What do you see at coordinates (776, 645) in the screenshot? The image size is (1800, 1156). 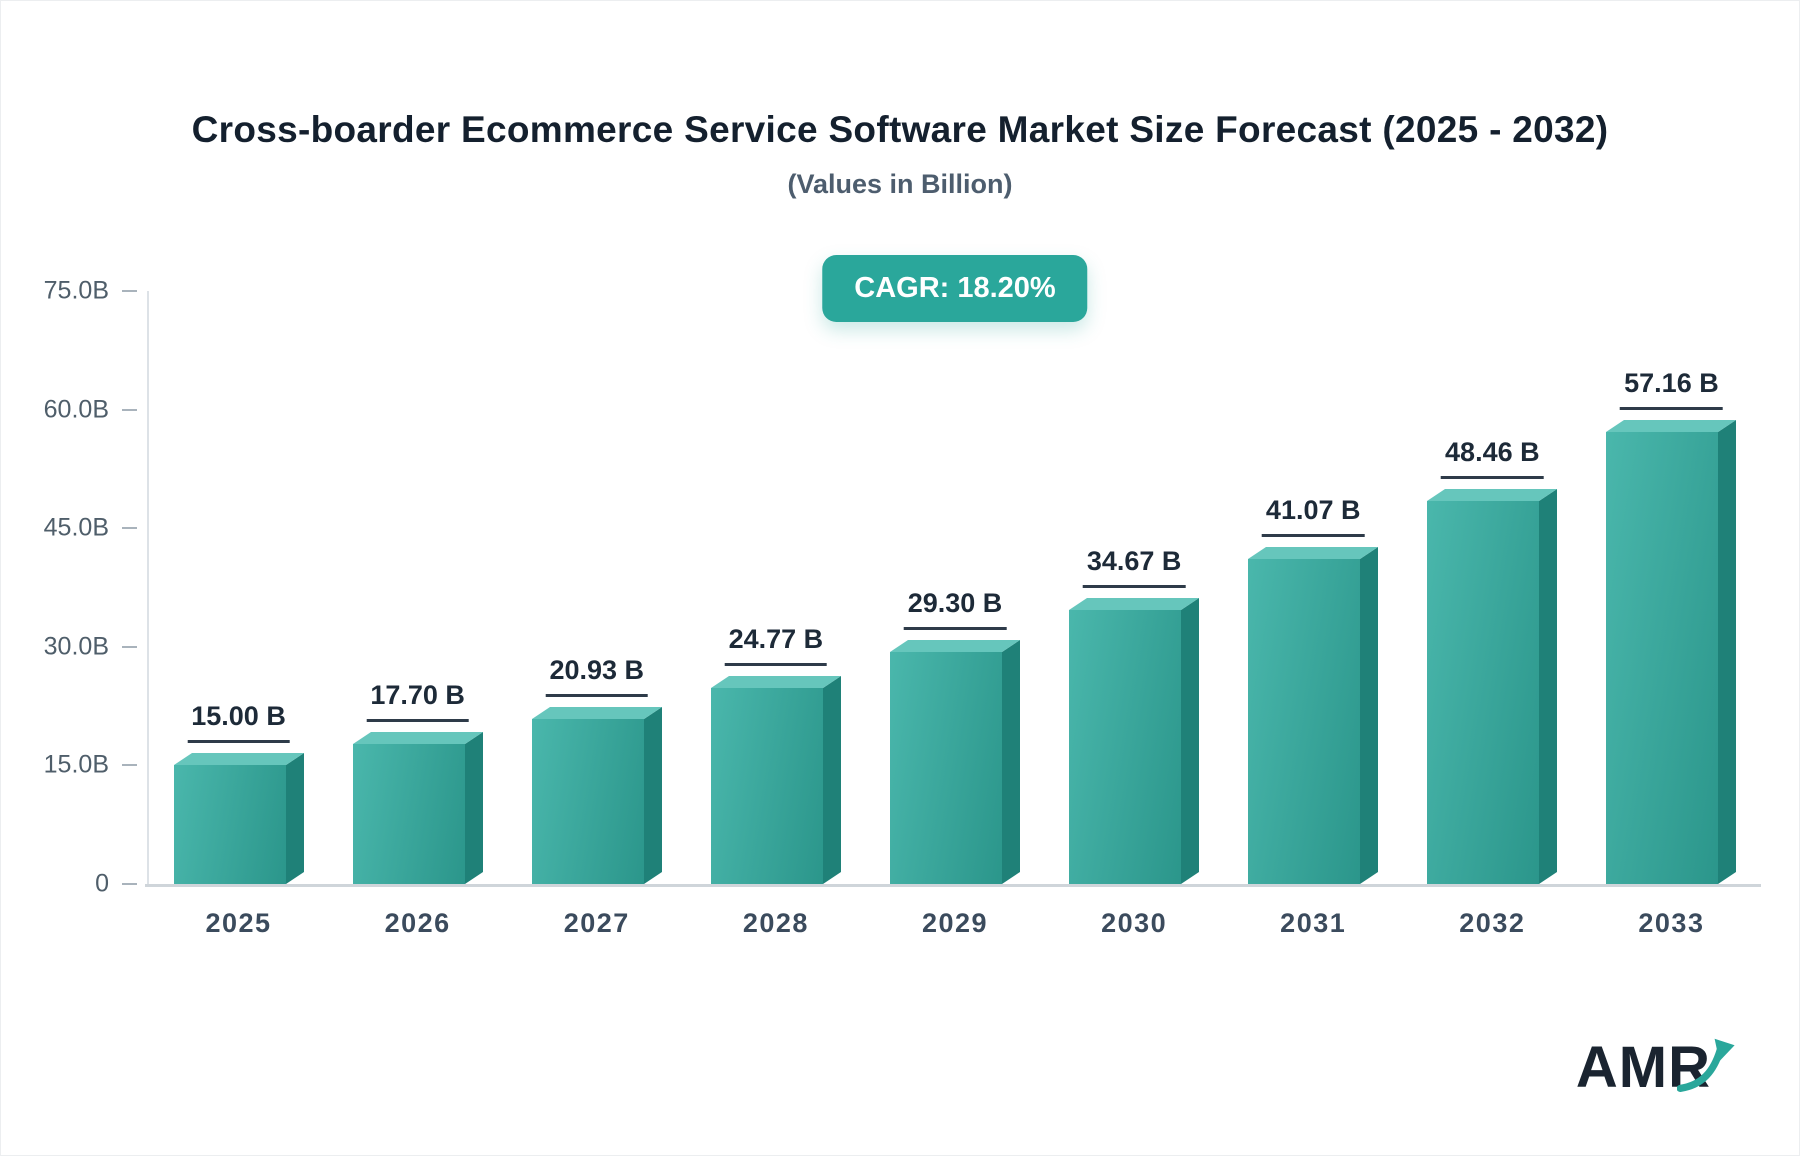 I see `bar-value-label: 24.77 B` at bounding box center [776, 645].